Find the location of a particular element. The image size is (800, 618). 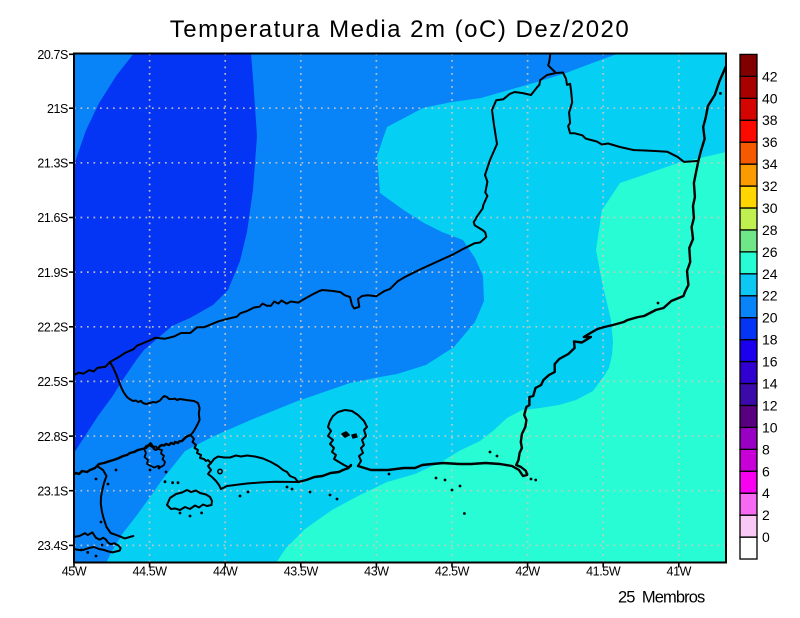

svg-text: 30 is located at coordinates (770, 208).